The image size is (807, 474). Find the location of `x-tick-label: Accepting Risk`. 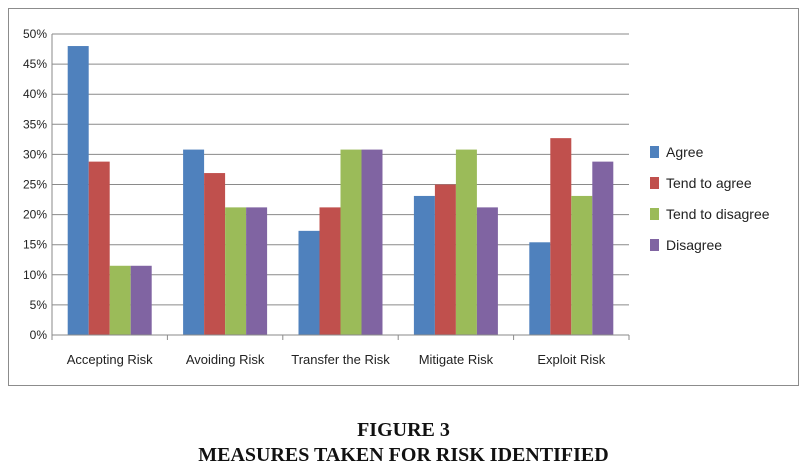

x-tick-label: Accepting Risk is located at coordinates (110, 359).